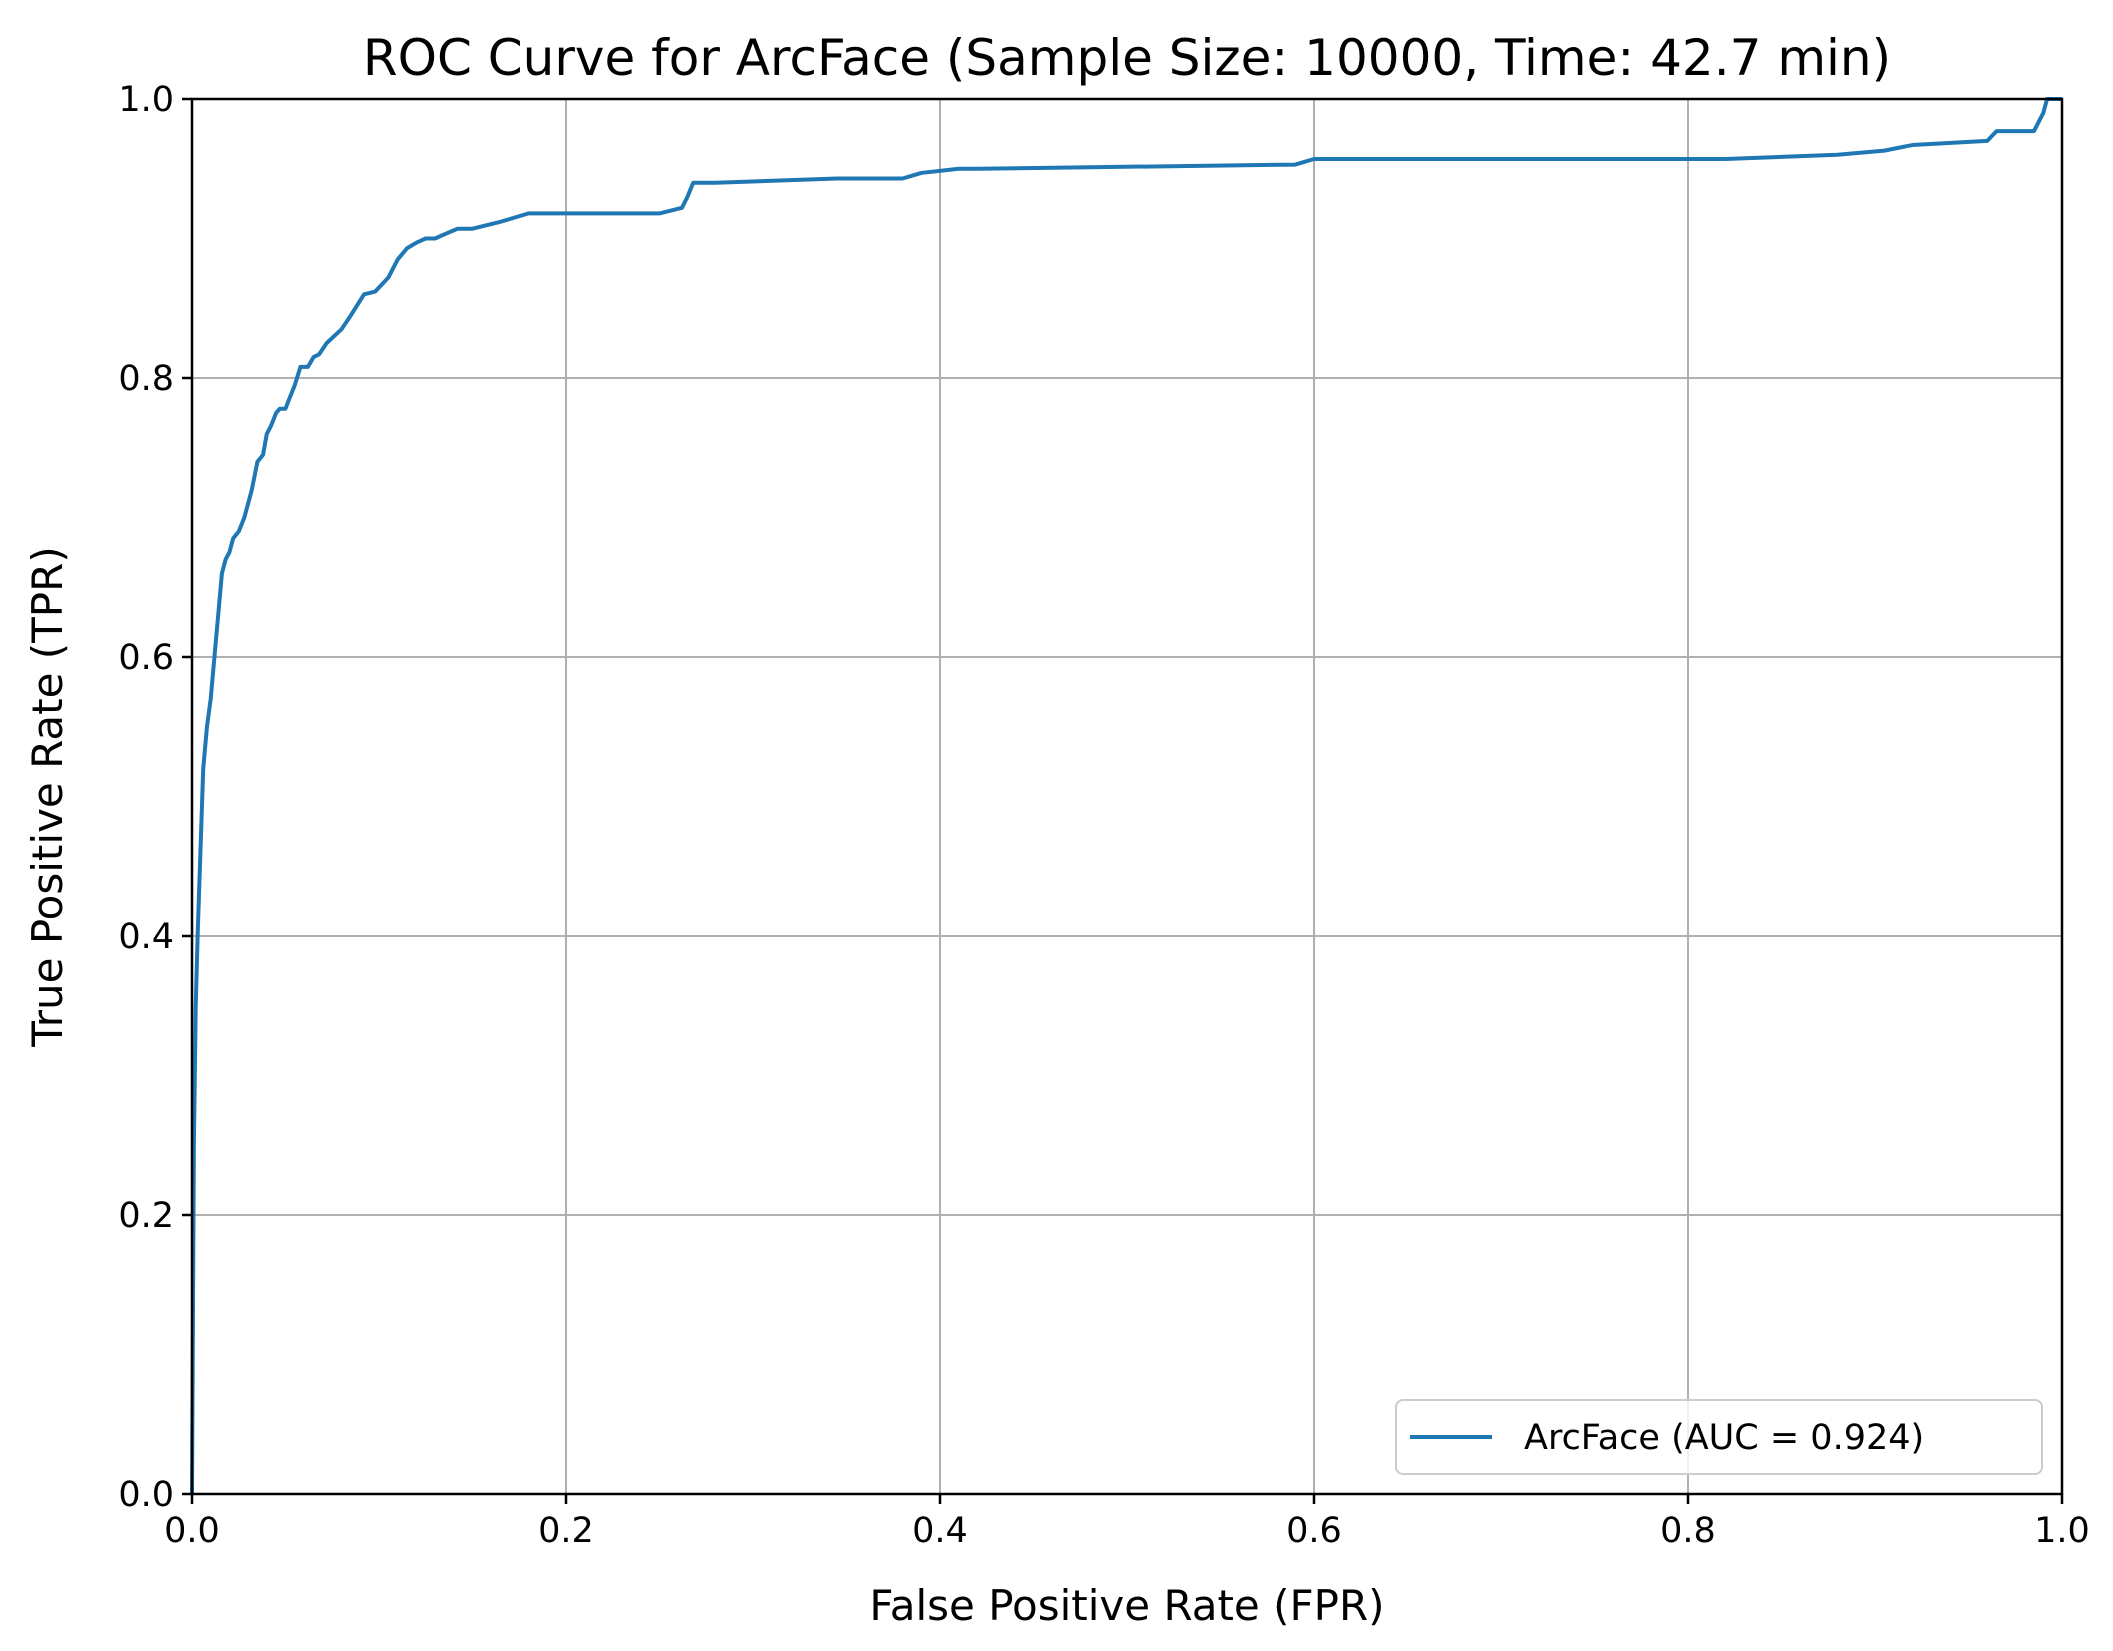  I want to click on y-tick-label: 0.4, so click(146, 937).